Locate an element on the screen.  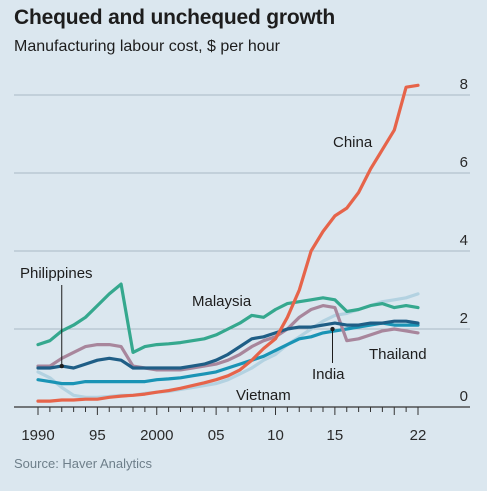
chart-title: Chequed and unchequed growth is located at coordinates (175, 17).